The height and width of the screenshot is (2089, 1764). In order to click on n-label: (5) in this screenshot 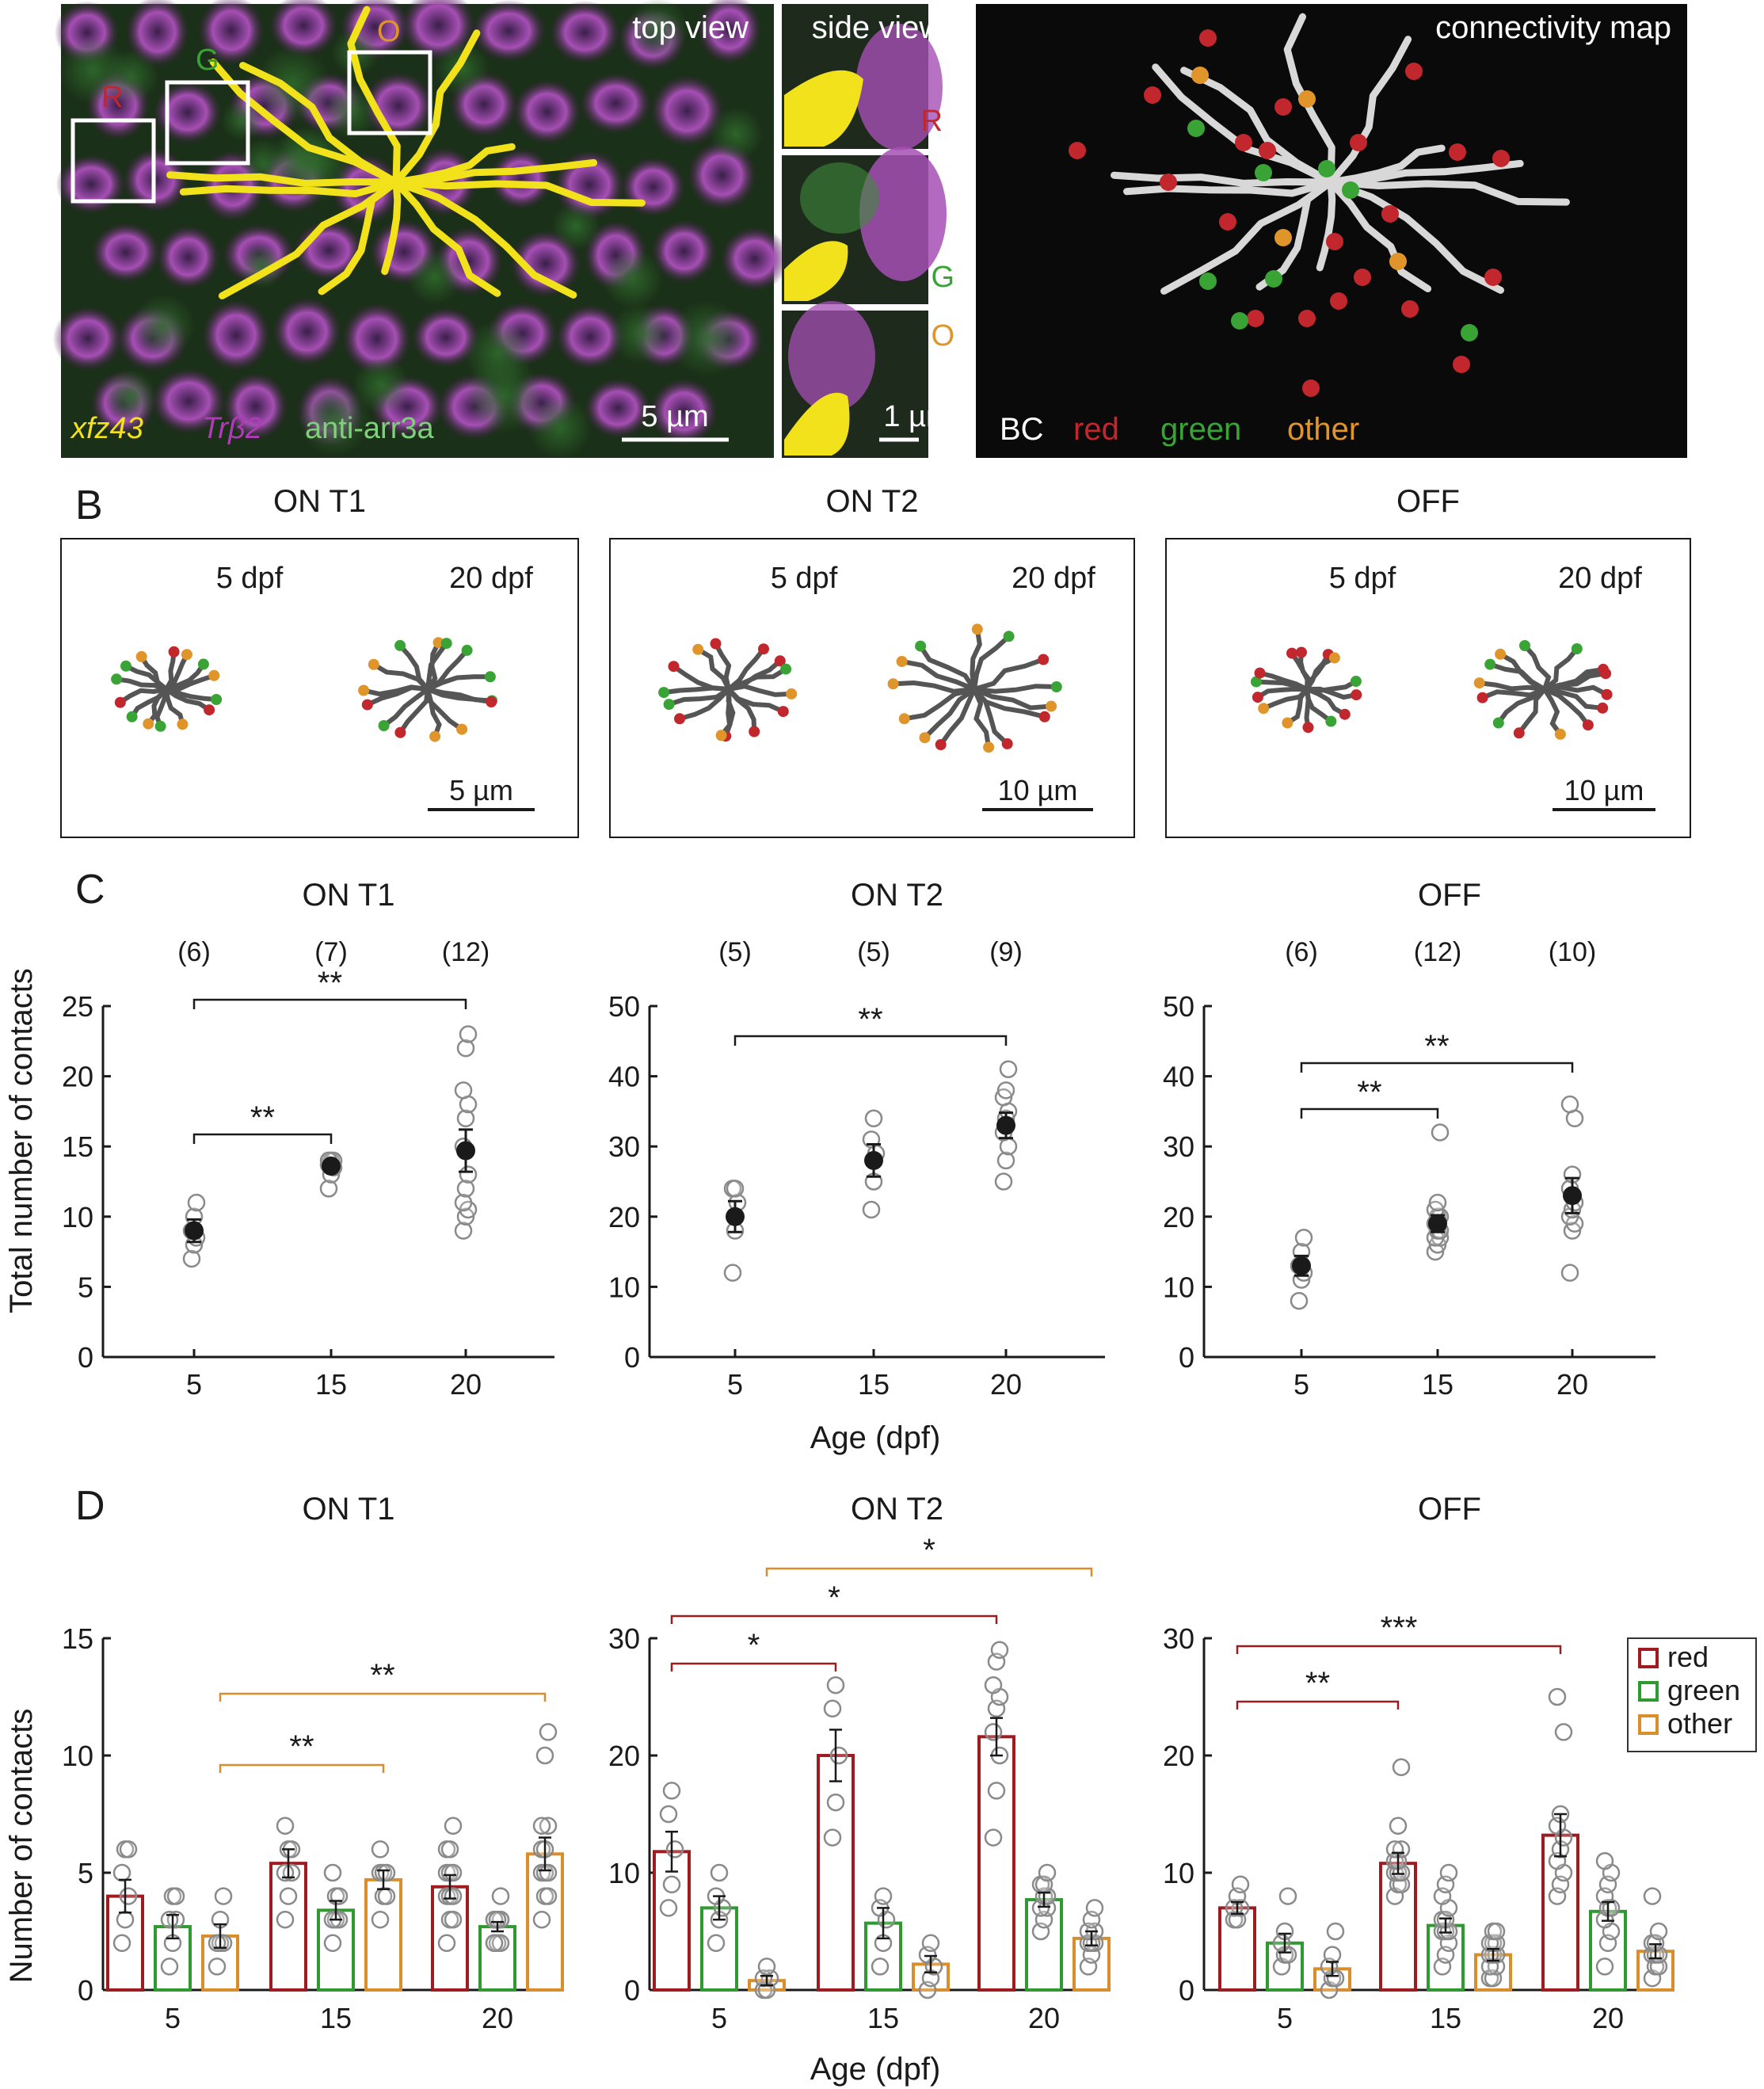, I will do `click(735, 952)`.